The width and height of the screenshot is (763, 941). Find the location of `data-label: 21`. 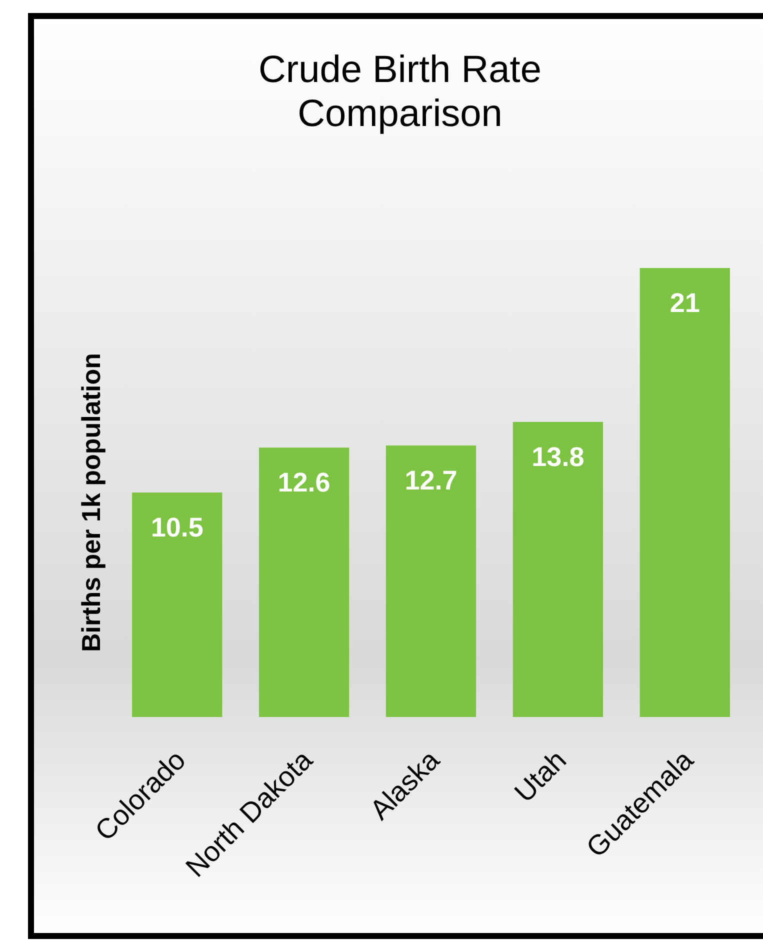

data-label: 21 is located at coordinates (685, 303).